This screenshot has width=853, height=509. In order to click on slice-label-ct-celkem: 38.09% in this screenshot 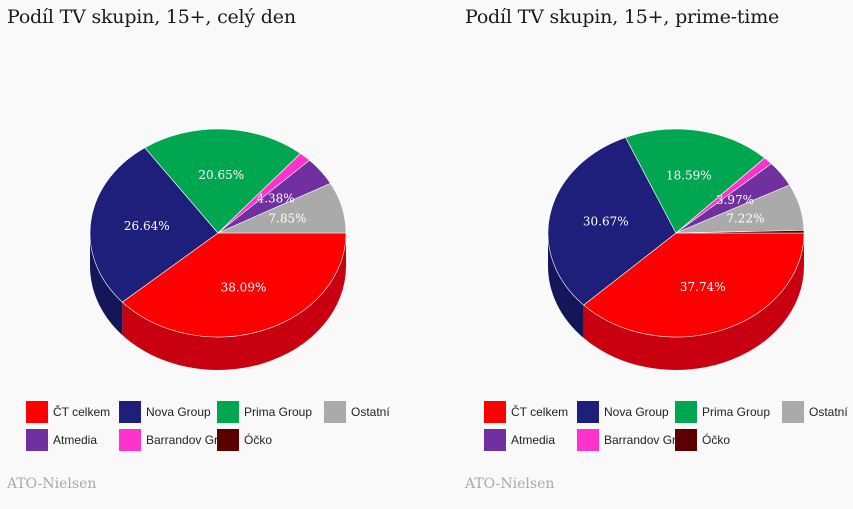, I will do `click(244, 287)`.